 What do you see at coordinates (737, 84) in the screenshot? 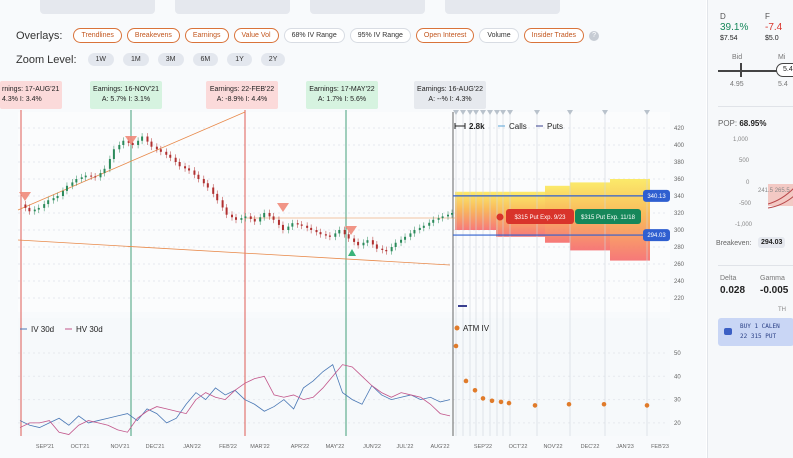
I see `bid-value: 4.95` at bounding box center [737, 84].